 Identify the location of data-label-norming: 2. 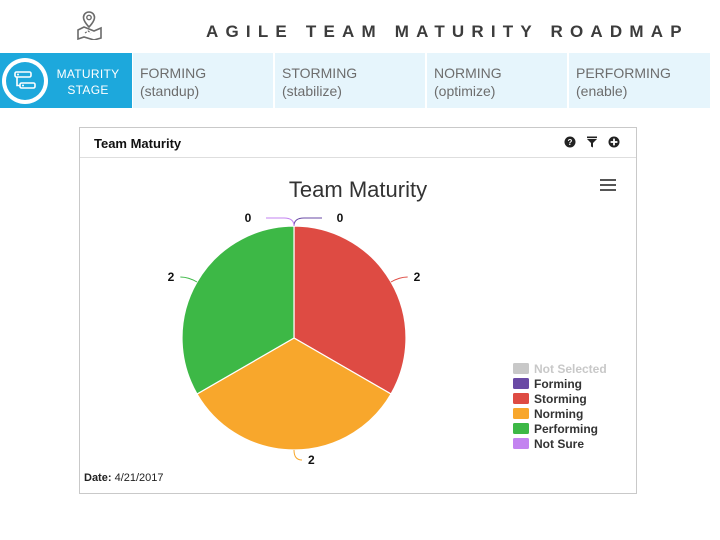
(311, 460).